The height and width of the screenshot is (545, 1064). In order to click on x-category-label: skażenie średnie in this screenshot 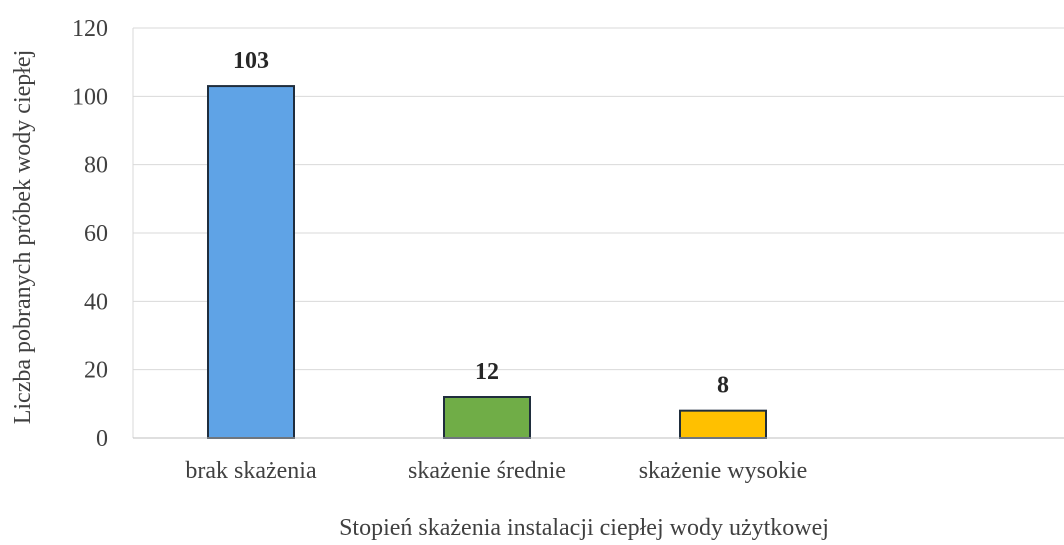, I will do `click(487, 471)`.